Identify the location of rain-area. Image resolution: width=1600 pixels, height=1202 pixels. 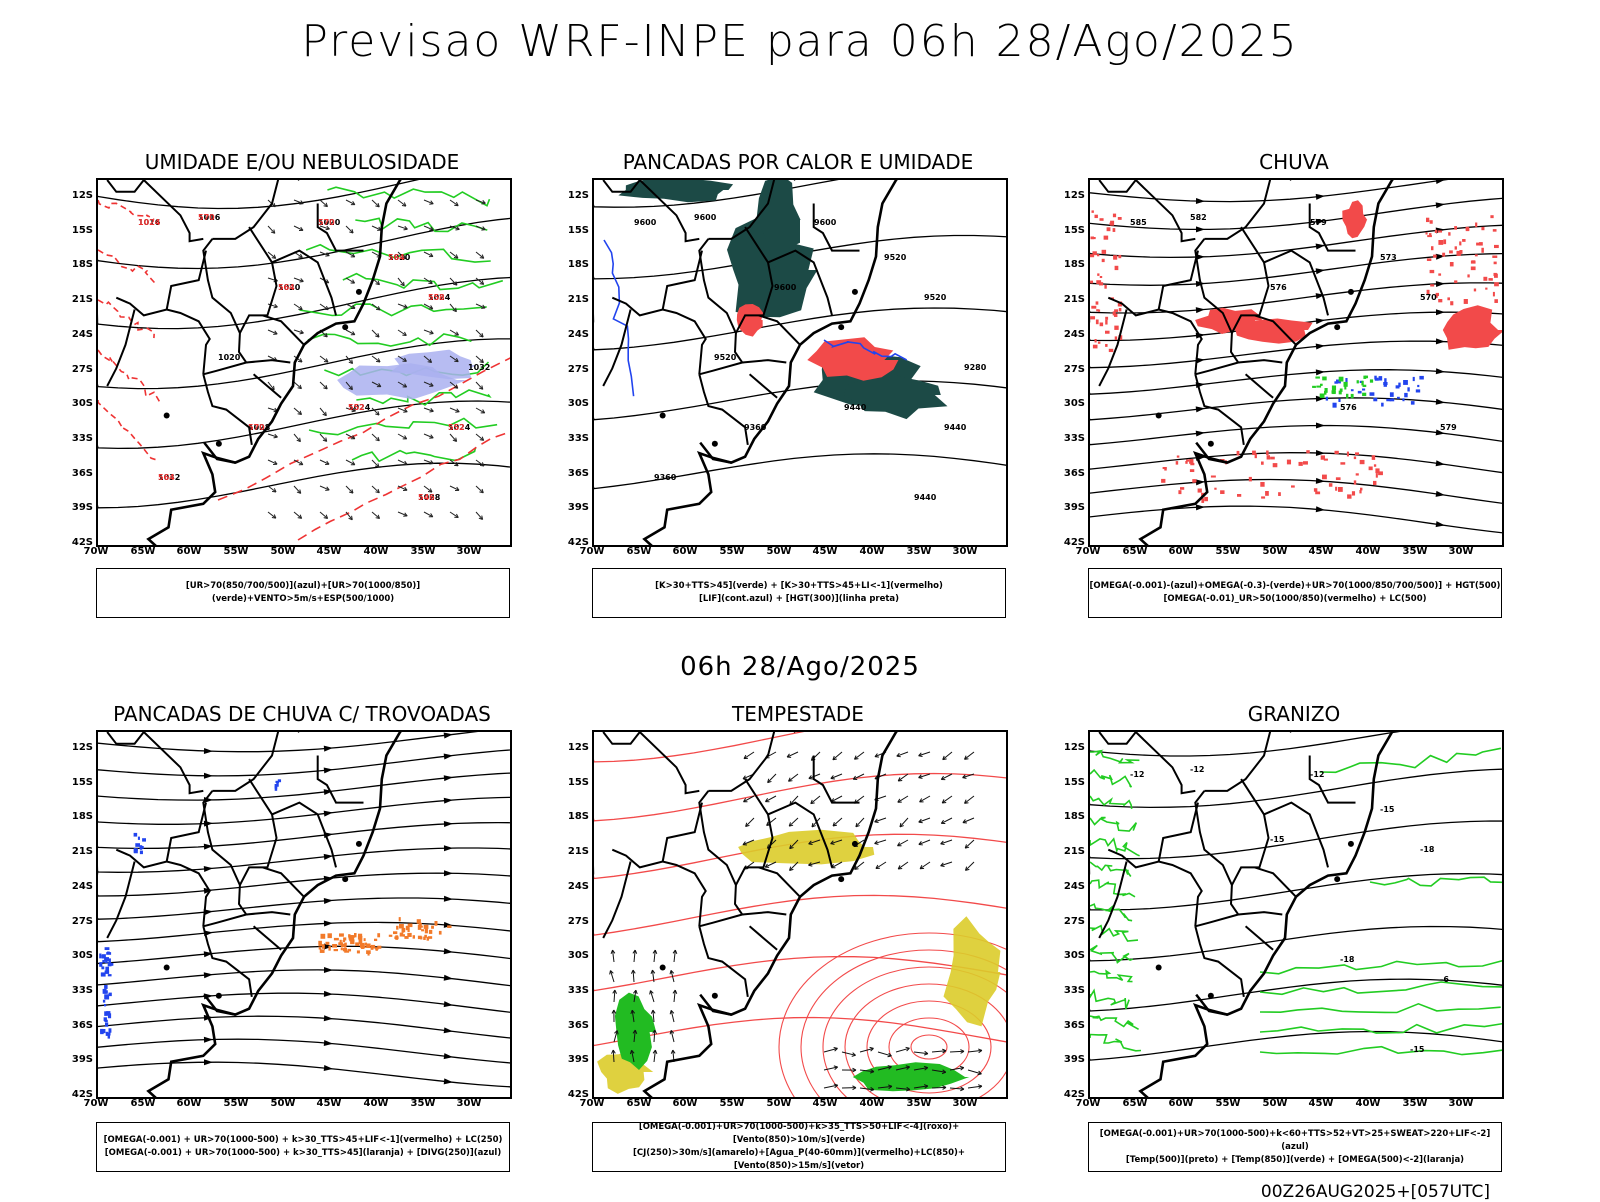
(1354, 219).